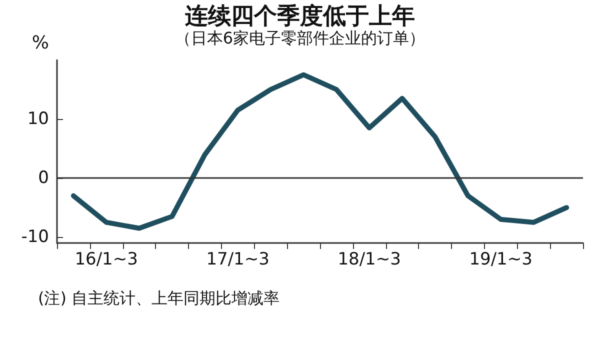 The width and height of the screenshot is (600, 339). What do you see at coordinates (299, 16) in the screenshot?
I see `chart-title: 连续四个季度低于上年` at bounding box center [299, 16].